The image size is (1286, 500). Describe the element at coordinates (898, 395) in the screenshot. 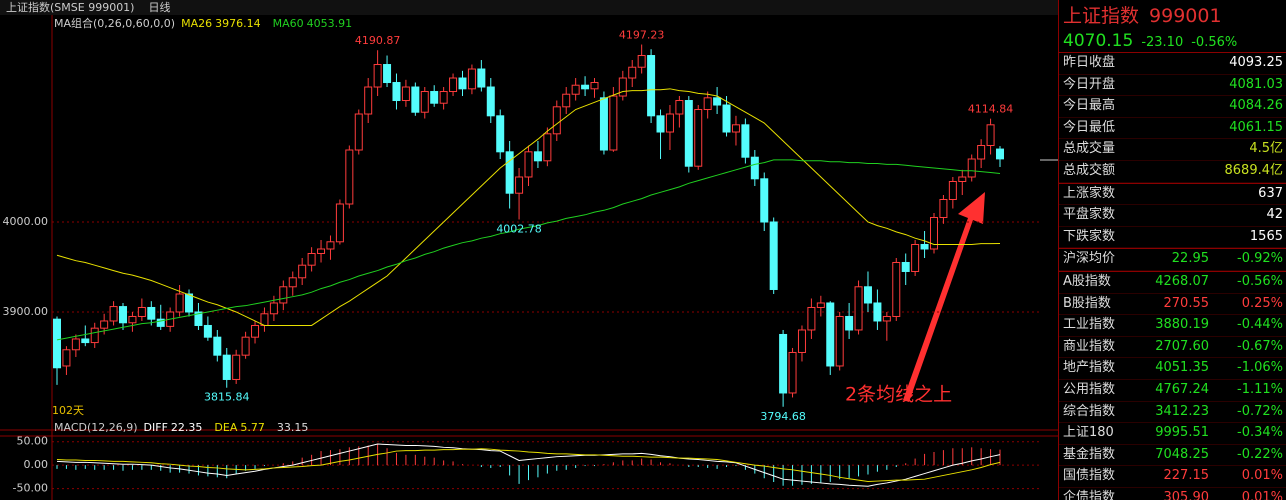

I see `annotation: 2条均线之上` at that location.